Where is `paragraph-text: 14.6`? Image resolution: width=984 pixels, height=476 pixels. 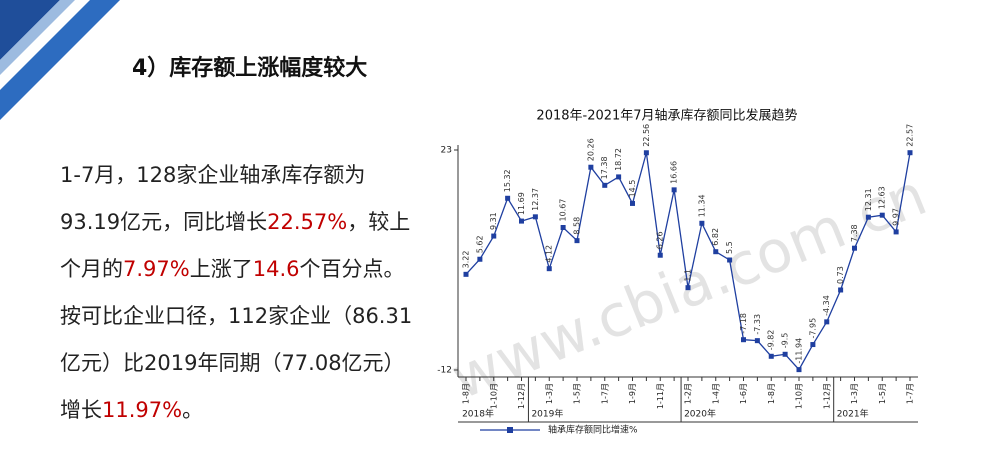
paragraph-text: 14.6 is located at coordinates (276, 269).